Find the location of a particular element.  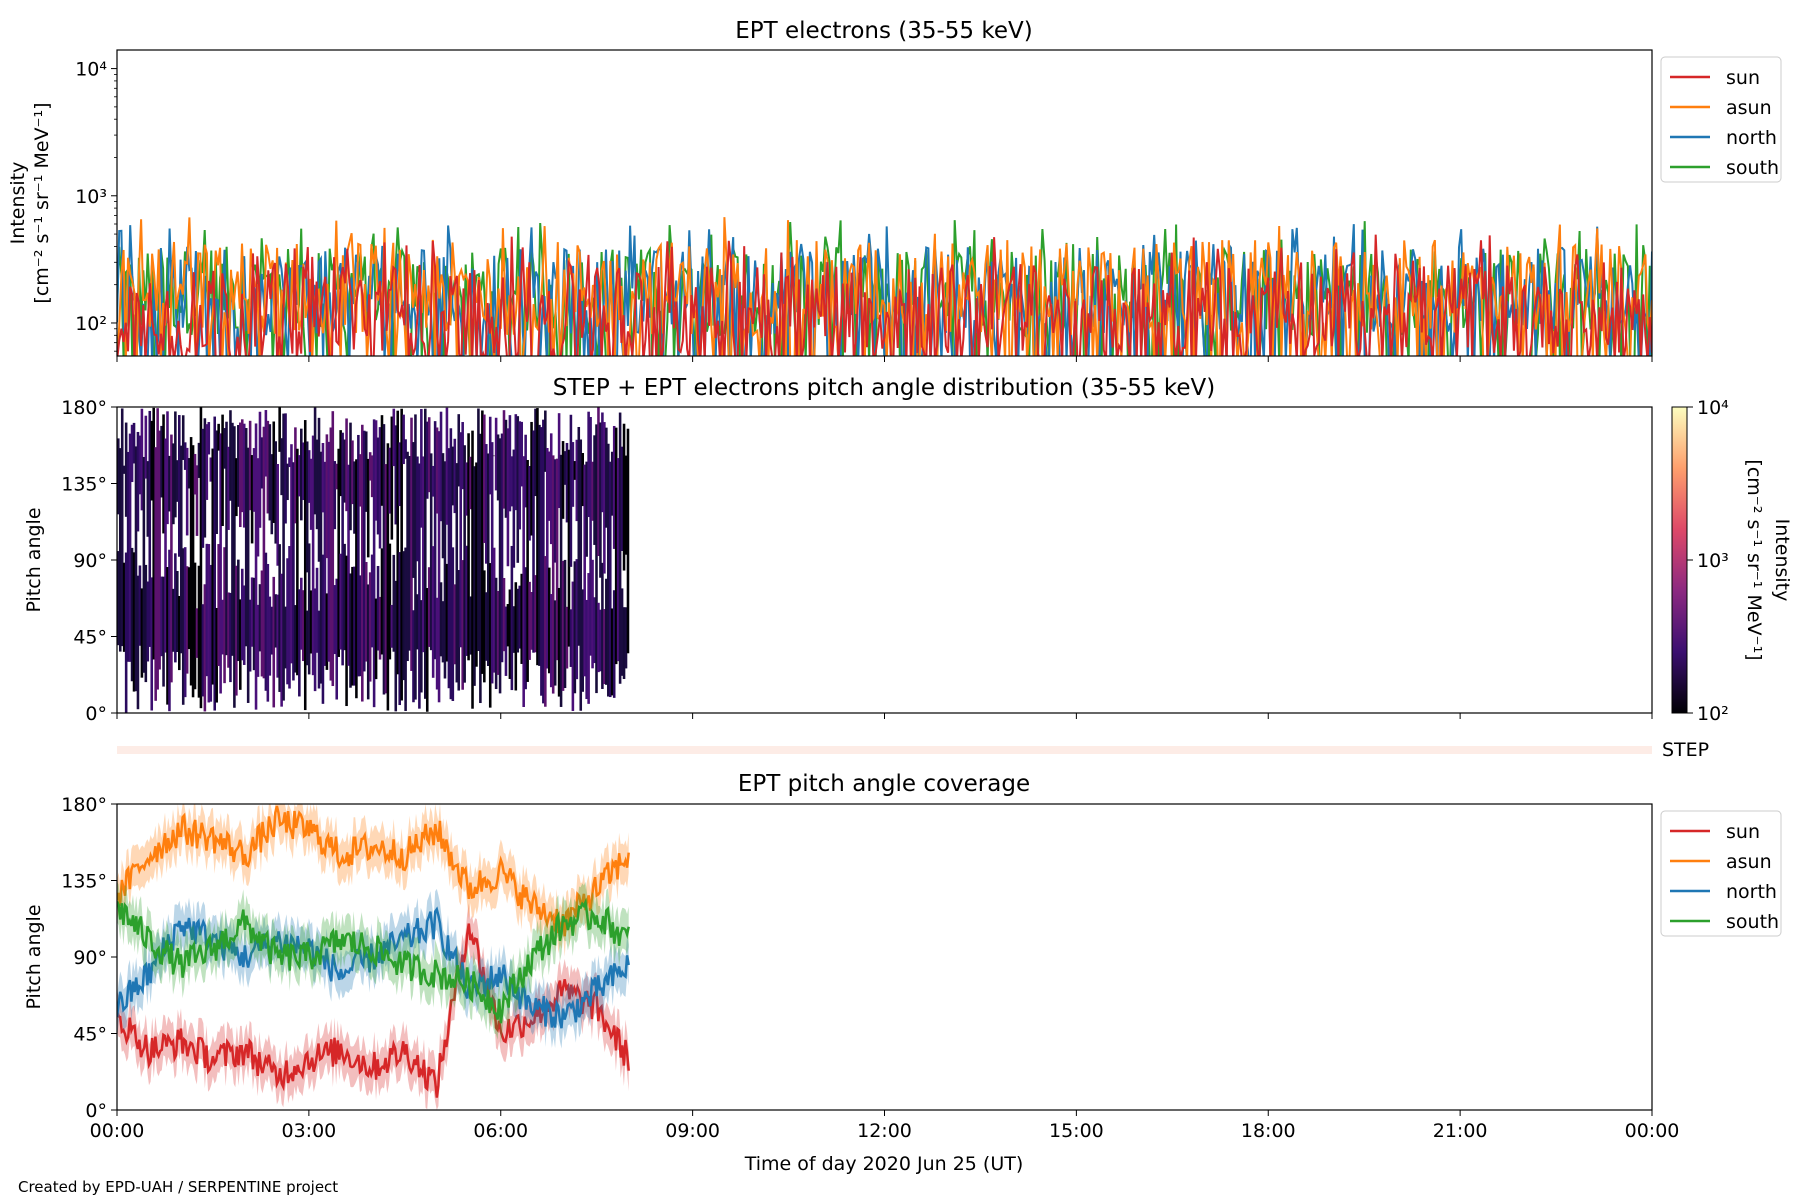

panel1-plot-area is located at coordinates (884, 286).